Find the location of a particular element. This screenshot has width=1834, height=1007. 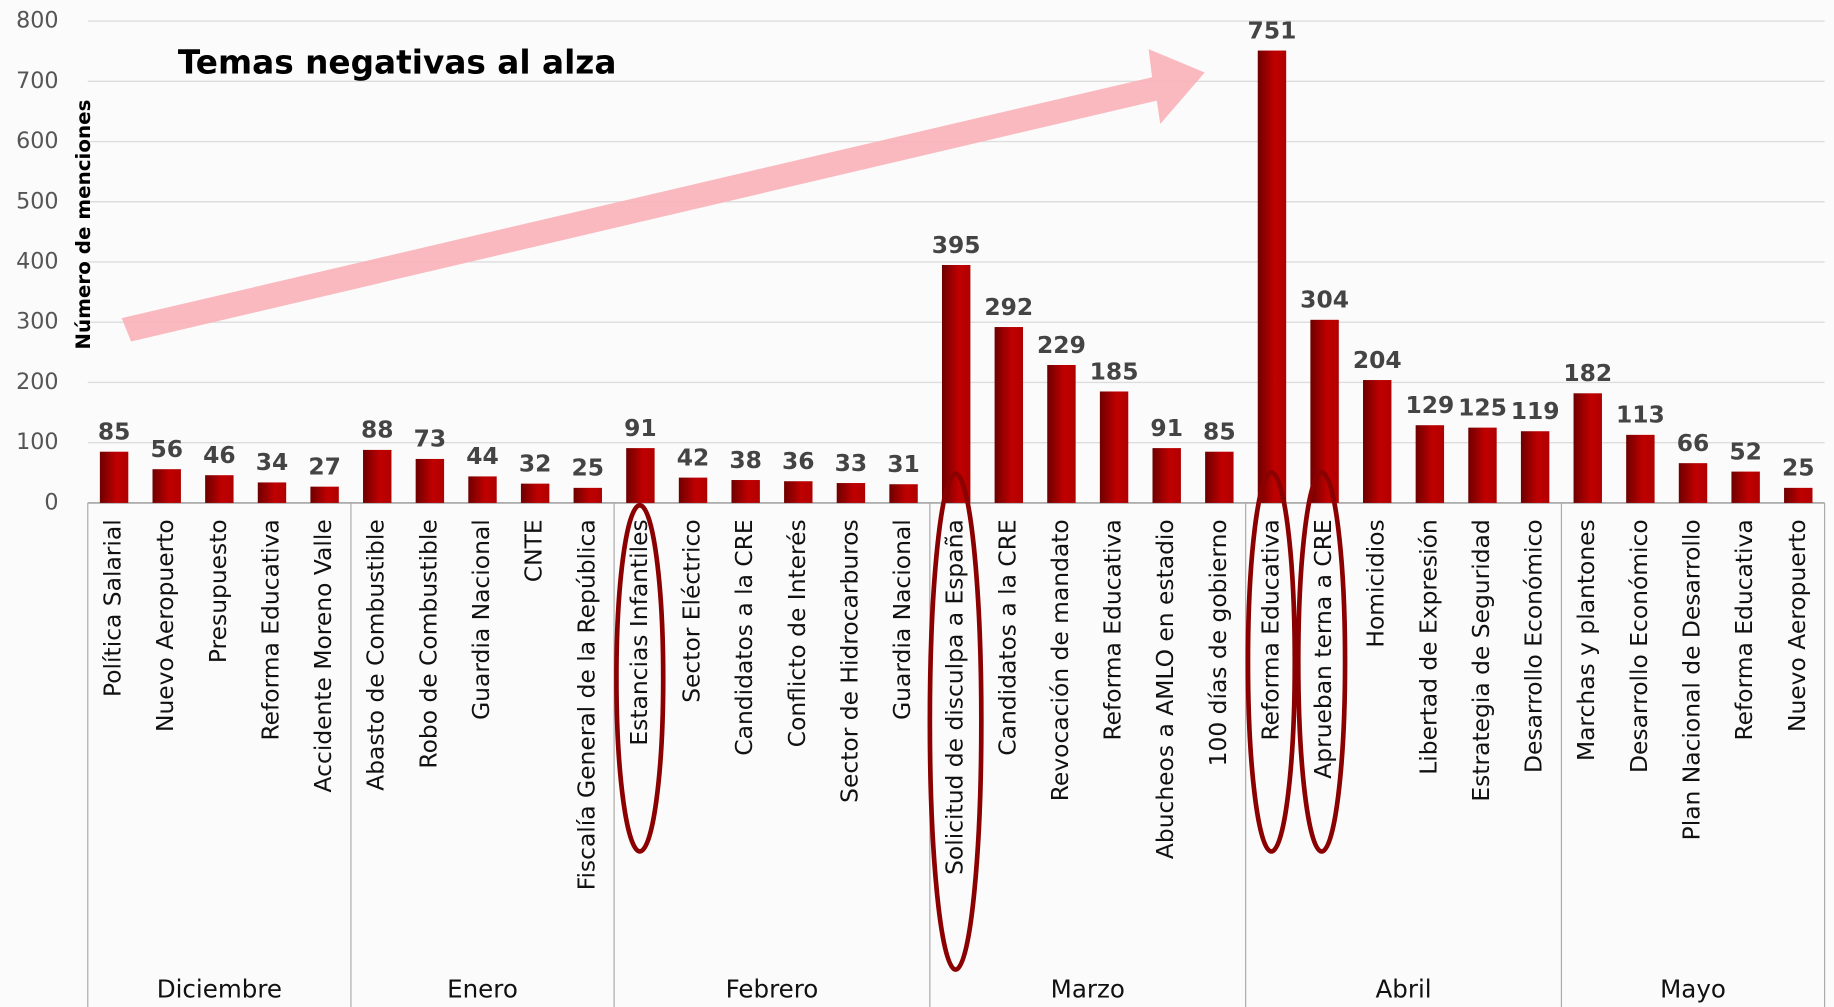

value-label: 182 is located at coordinates (1587, 373).